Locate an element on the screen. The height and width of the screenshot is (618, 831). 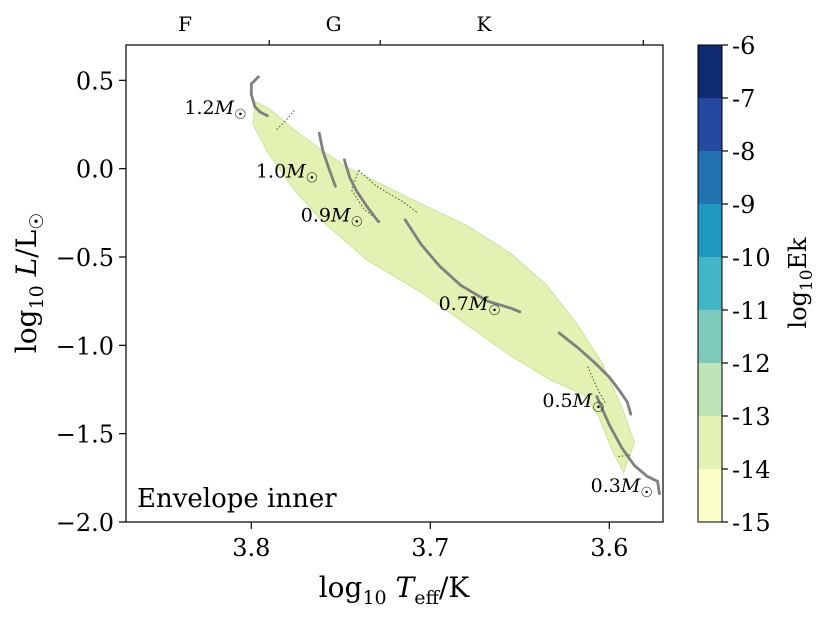
colorbar-tick-label-4: -11 is located at coordinates (751, 311).